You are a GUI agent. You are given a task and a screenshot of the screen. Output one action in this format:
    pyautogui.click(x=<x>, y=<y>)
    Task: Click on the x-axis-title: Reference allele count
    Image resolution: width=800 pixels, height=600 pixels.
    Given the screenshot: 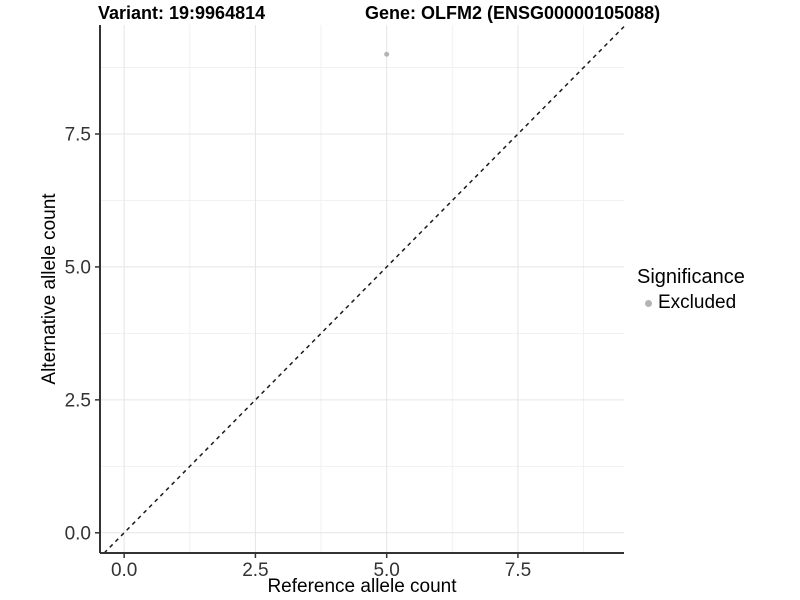 What is the action you would take?
    pyautogui.click(x=362, y=586)
    